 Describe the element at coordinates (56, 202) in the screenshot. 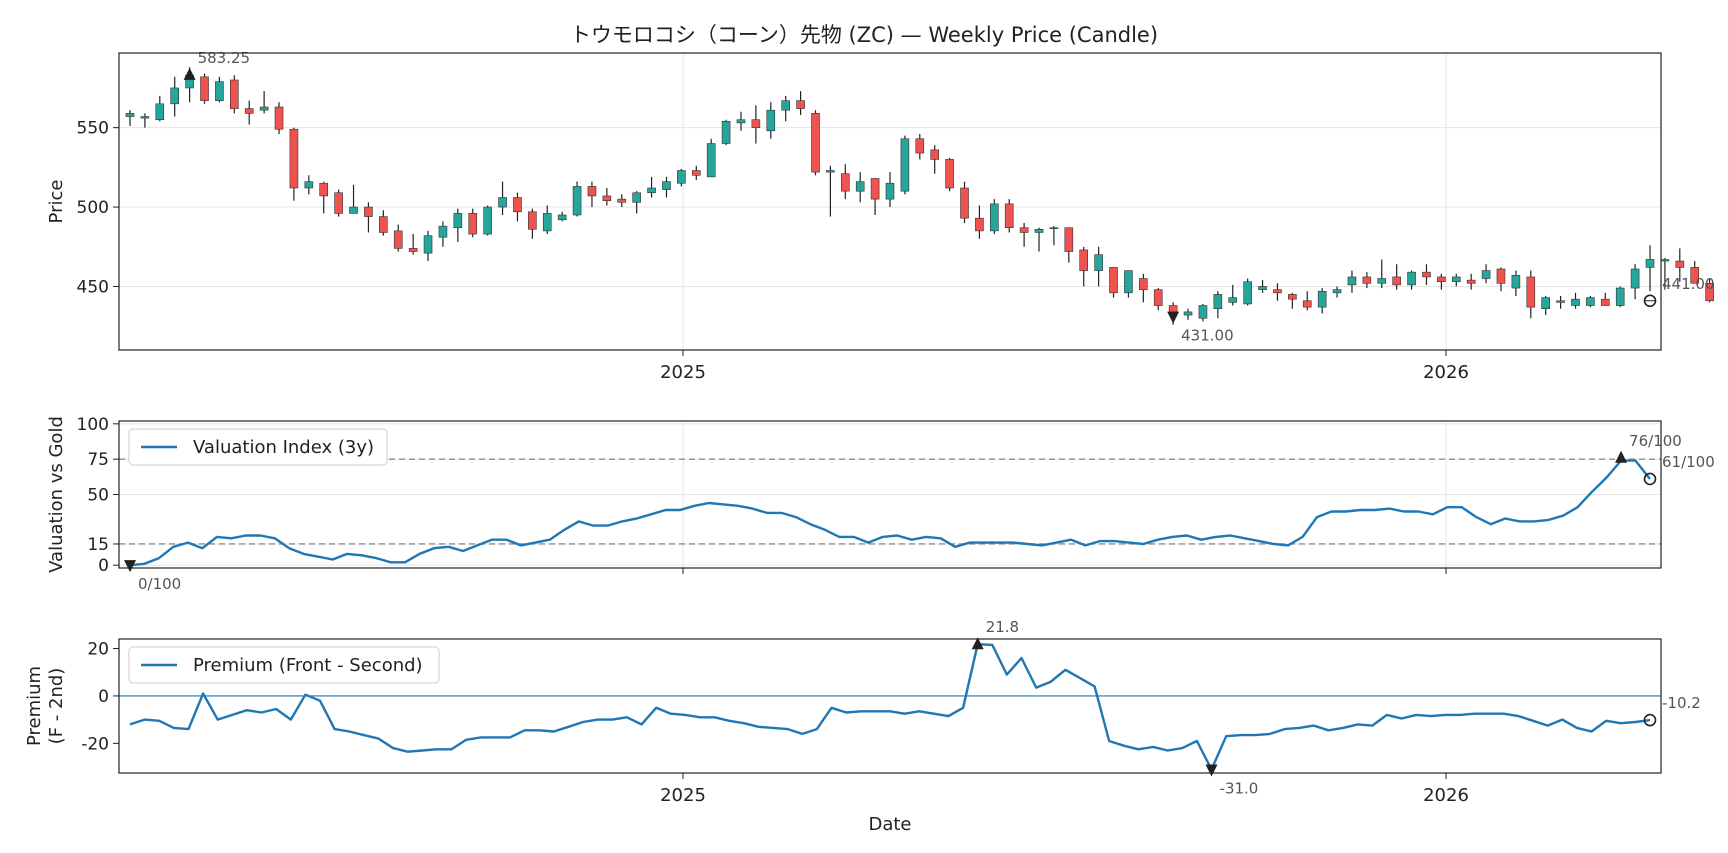

I see `y-axis-label: Price` at that location.